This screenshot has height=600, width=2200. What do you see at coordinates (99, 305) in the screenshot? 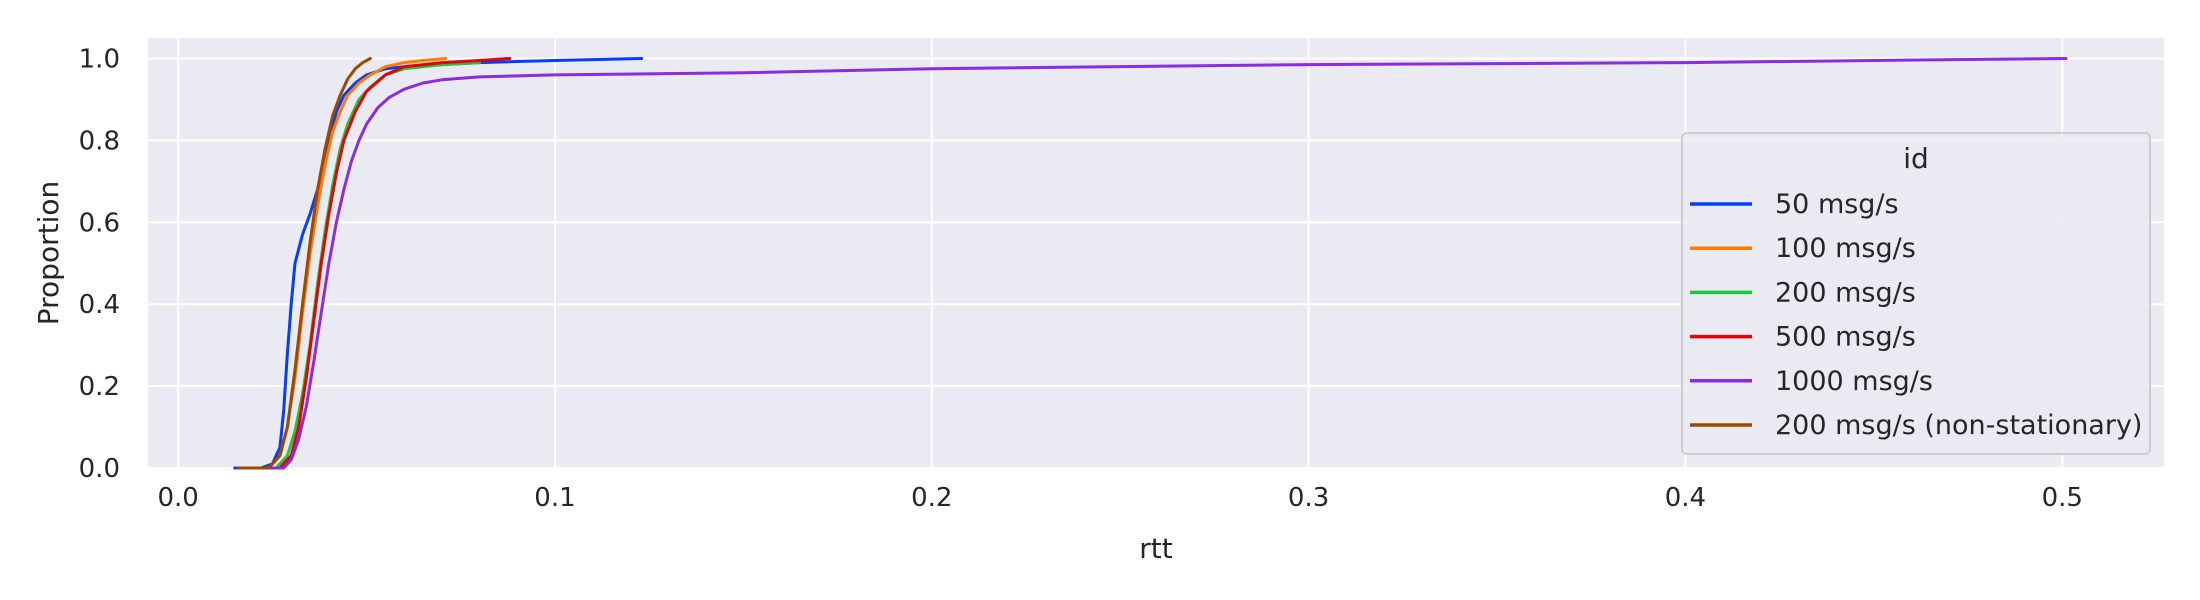
I see `y-tick-label: 0.4` at bounding box center [99, 305].